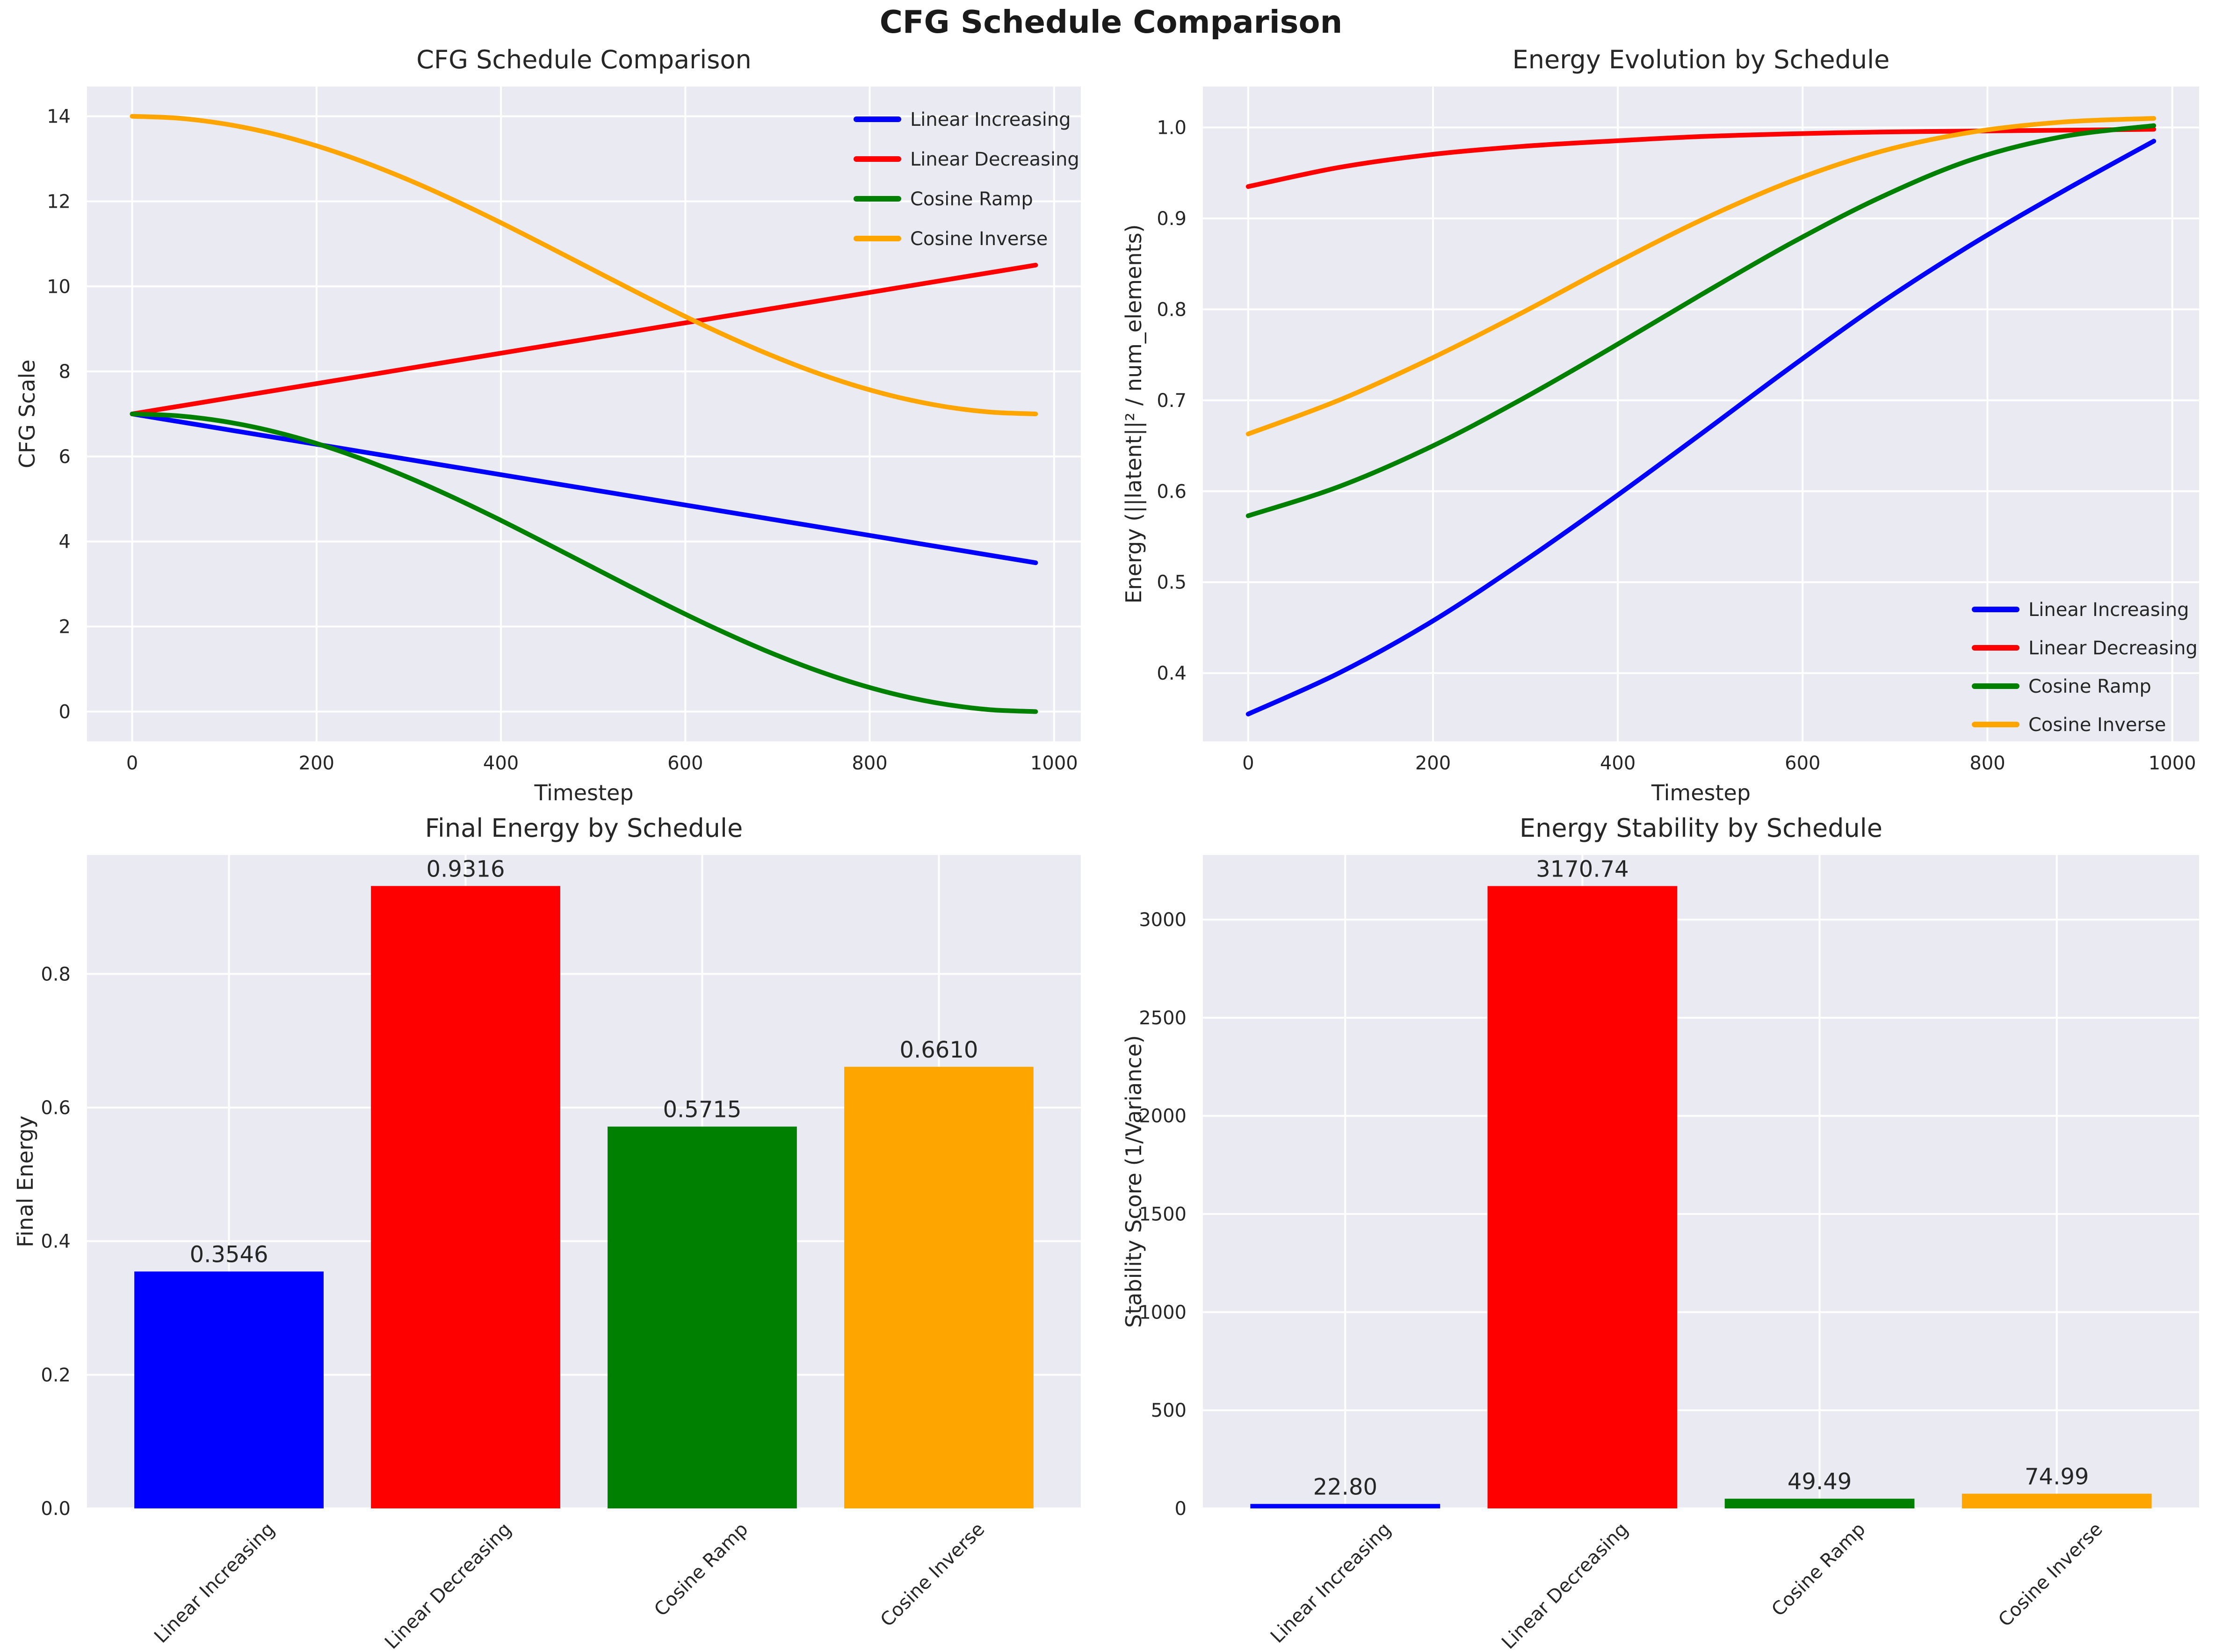 This screenshot has width=2222, height=1652. I want to click on y-tick-label: 2500, so click(1163, 1018).